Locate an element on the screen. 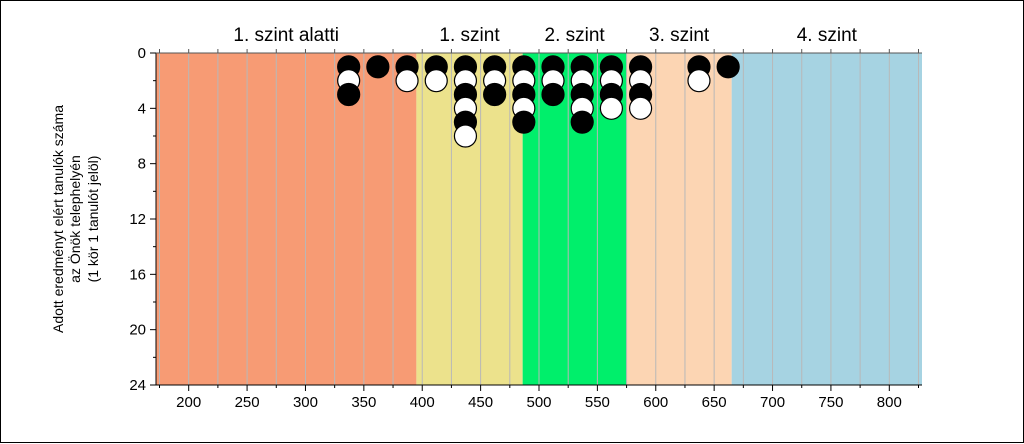  y-tick-label: 12 is located at coordinates (137, 219).